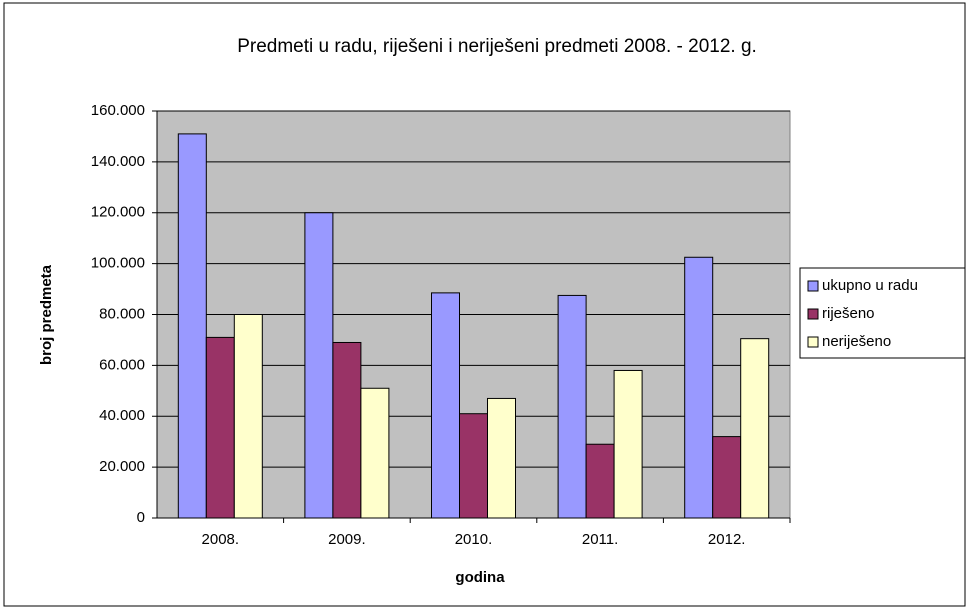  What do you see at coordinates (221, 539) in the screenshot?
I see `x-tick-label: 2008.` at bounding box center [221, 539].